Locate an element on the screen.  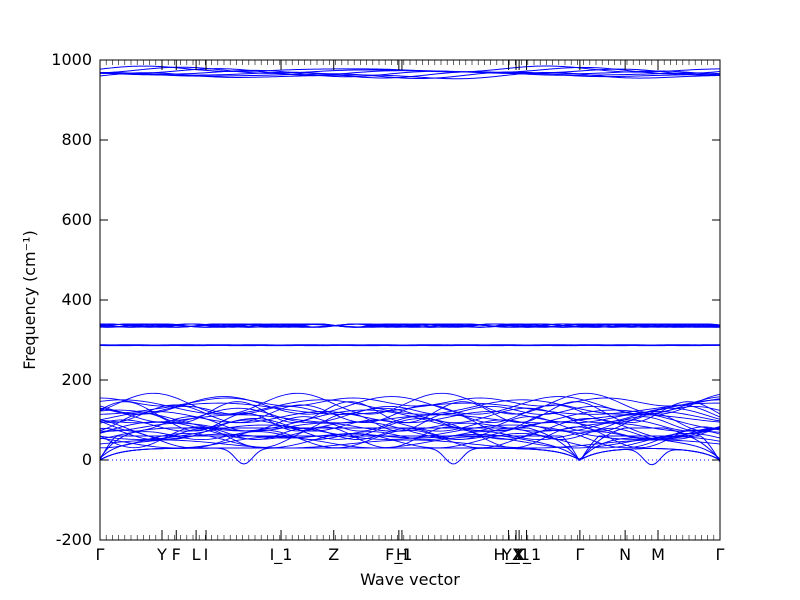
y-tick-label: -200 is located at coordinates (74, 539).